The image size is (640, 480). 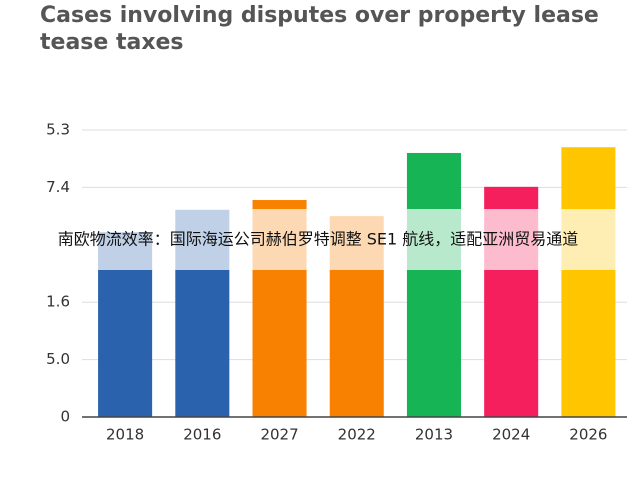 I want to click on y-tick-label: 1.6, so click(x=58, y=302).